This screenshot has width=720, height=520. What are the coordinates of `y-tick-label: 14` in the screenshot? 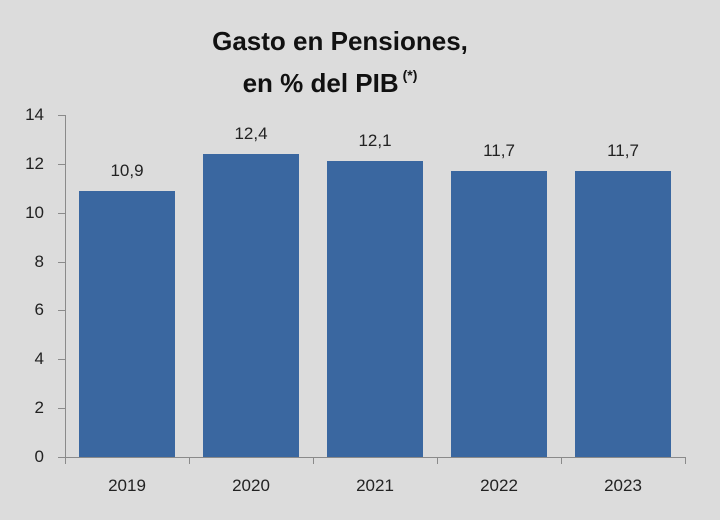 It's located at (34, 114).